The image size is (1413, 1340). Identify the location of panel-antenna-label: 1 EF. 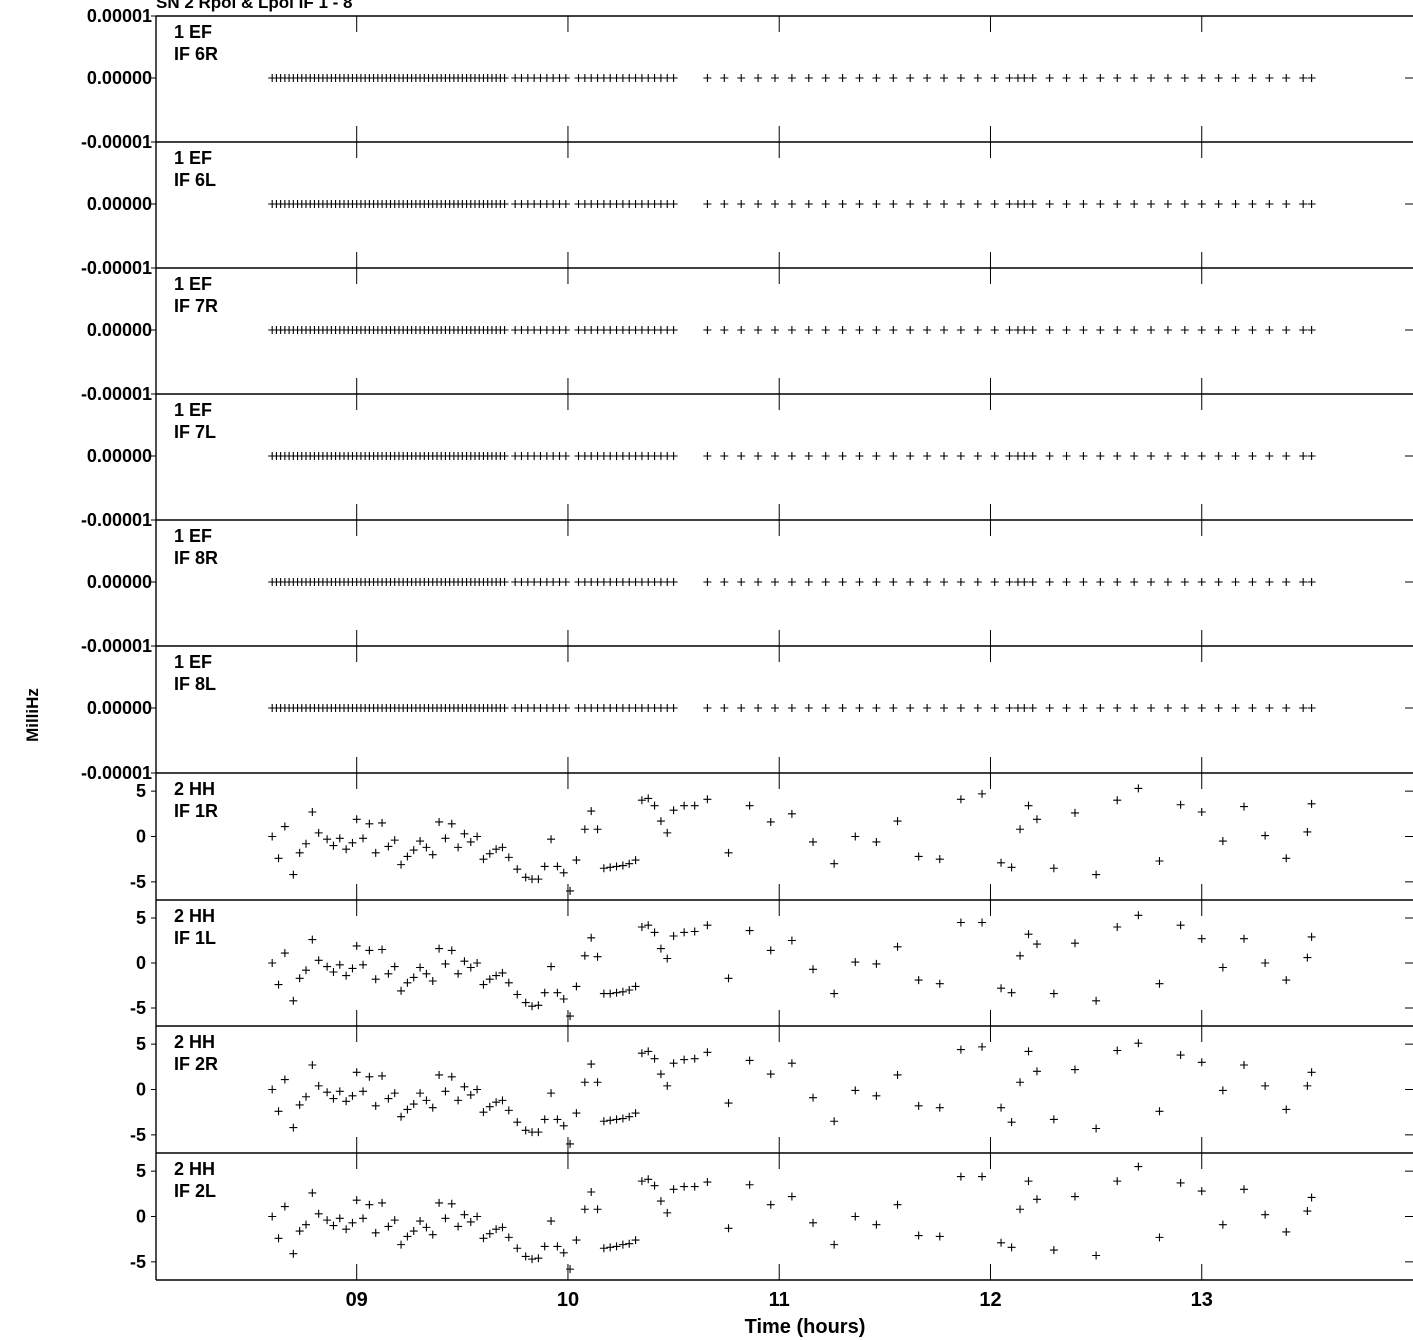
(193, 536).